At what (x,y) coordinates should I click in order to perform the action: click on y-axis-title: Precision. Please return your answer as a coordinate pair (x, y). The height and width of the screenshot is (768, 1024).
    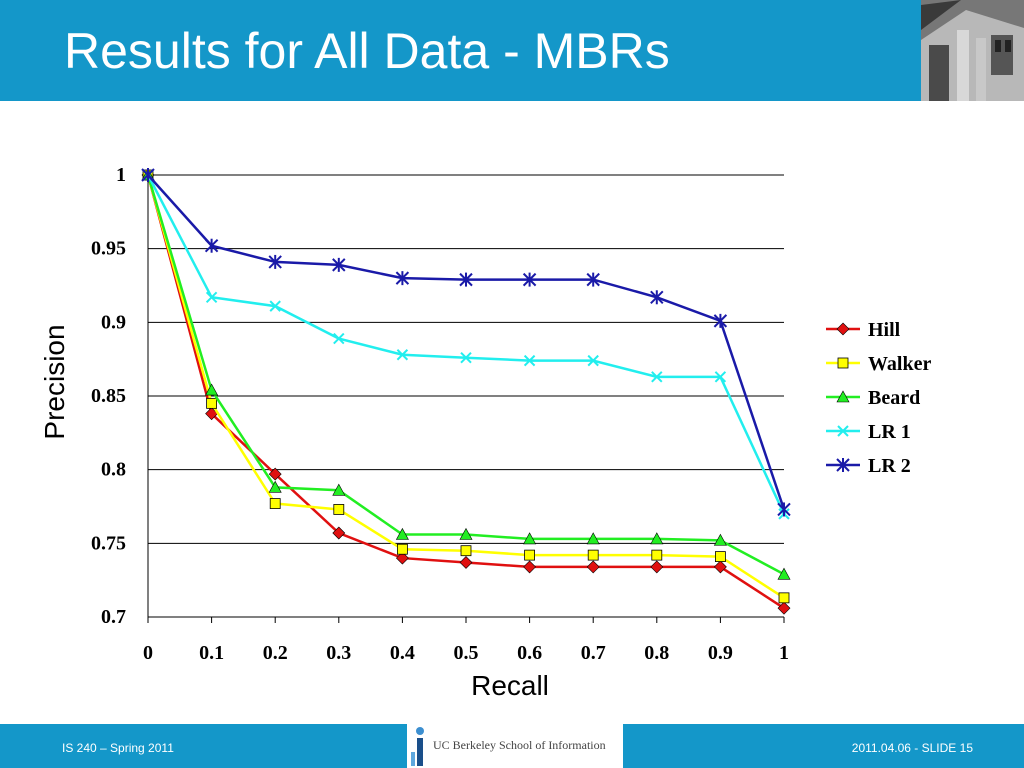
    Looking at the image, I should click on (54, 381).